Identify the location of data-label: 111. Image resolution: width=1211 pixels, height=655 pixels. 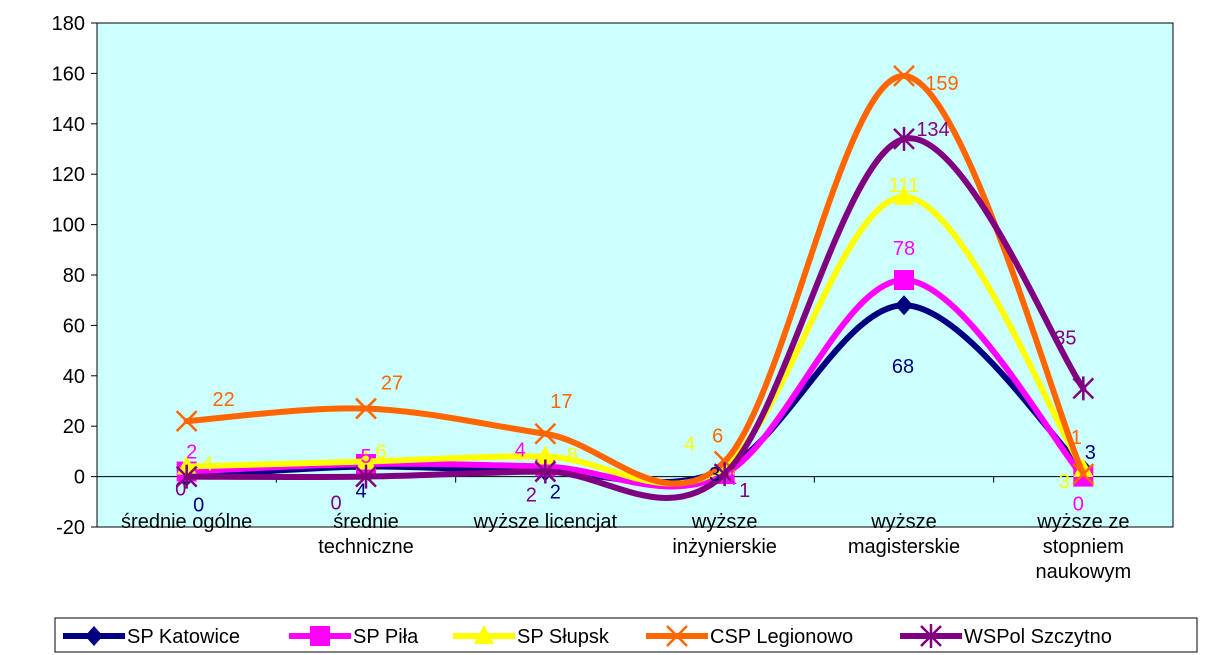
(904, 186).